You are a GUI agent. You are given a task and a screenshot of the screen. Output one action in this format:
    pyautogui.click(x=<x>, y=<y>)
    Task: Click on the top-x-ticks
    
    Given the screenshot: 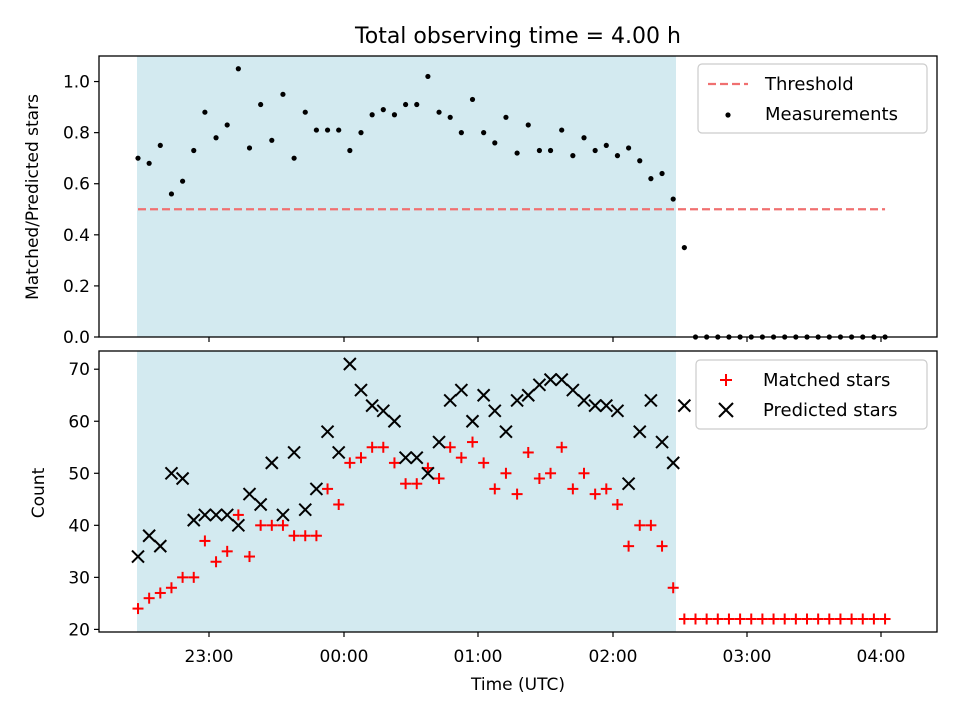 What is the action you would take?
    pyautogui.click(x=545, y=339)
    